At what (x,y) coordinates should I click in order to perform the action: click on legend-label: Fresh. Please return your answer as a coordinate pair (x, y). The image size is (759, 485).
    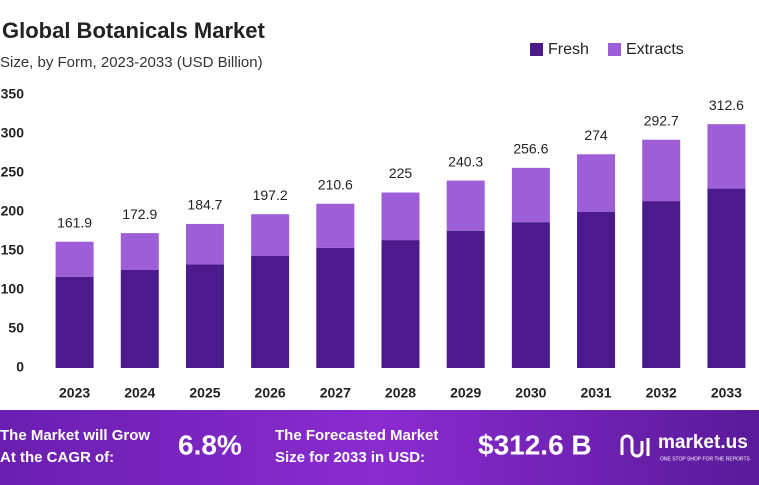
    Looking at the image, I should click on (568, 49).